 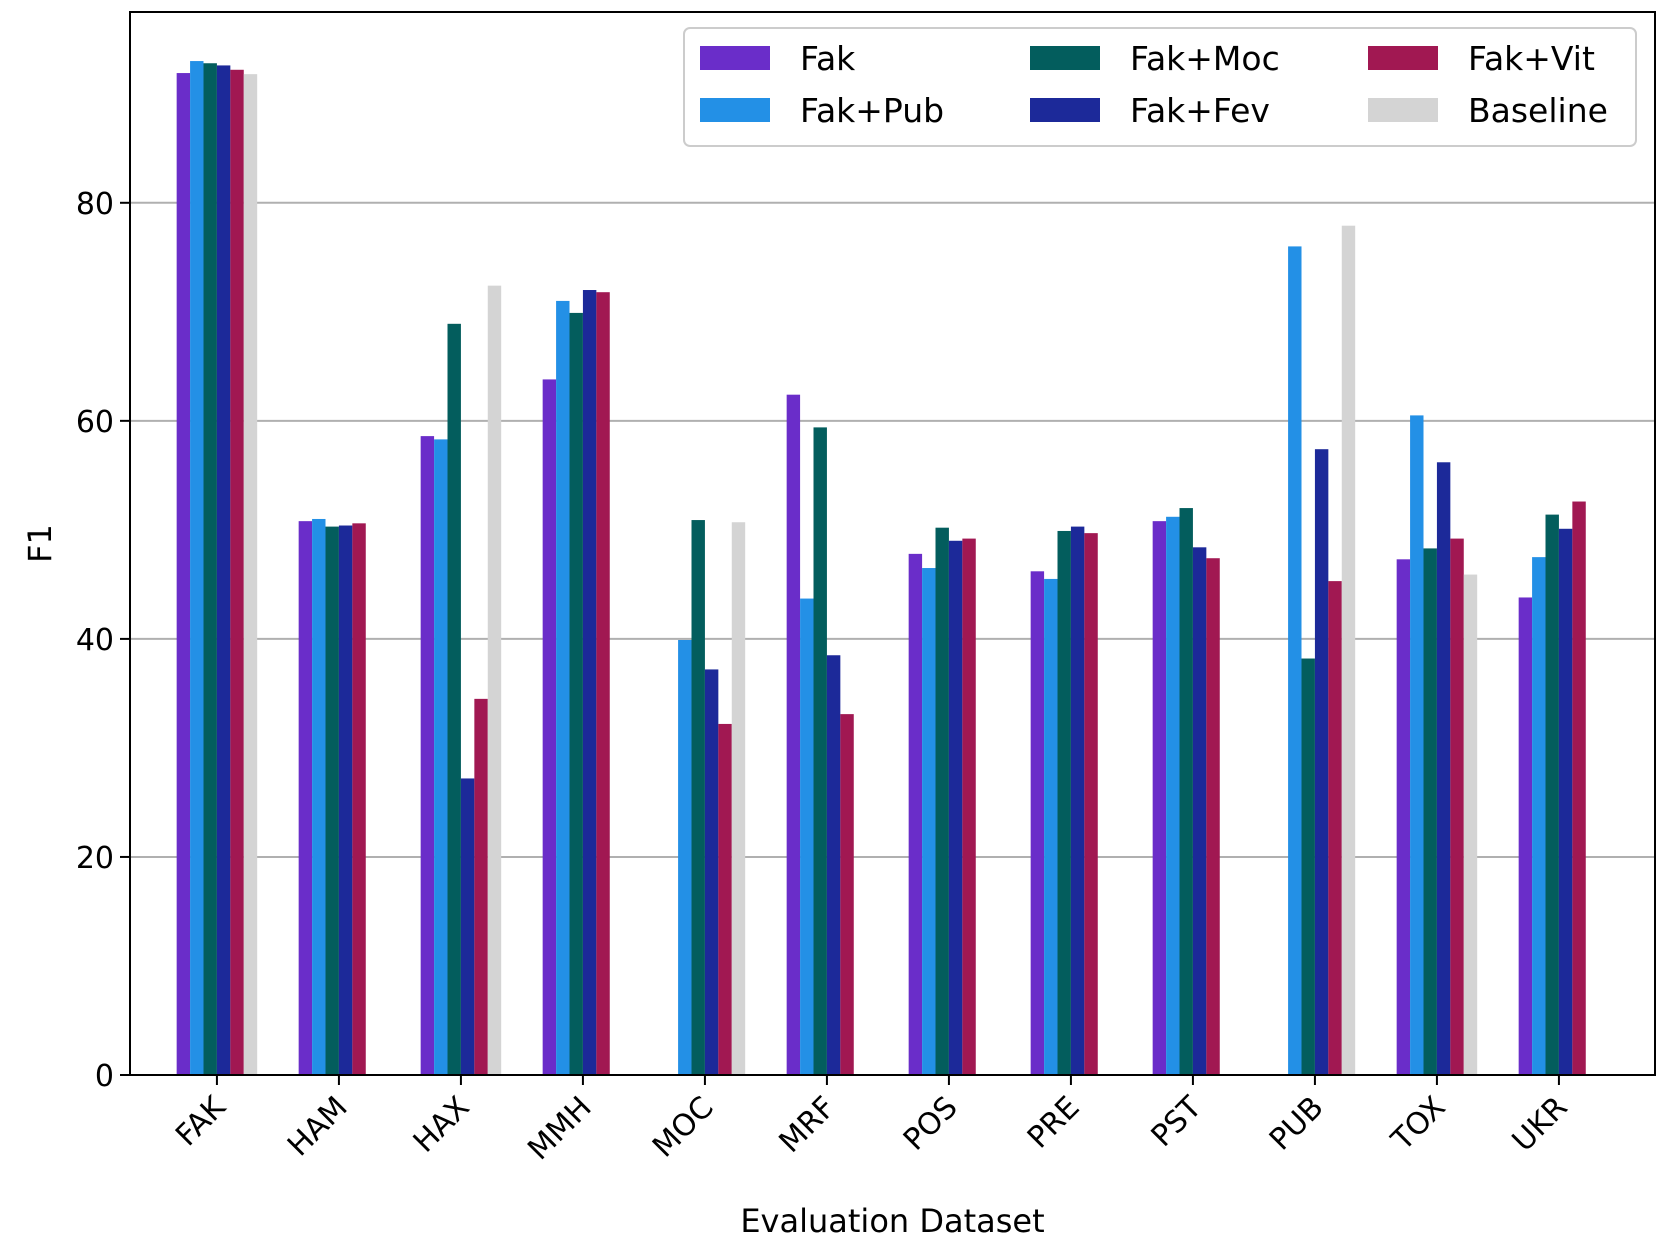 What do you see at coordinates (1077, 800) in the screenshot?
I see `bar-pre-fak-fev` at bounding box center [1077, 800].